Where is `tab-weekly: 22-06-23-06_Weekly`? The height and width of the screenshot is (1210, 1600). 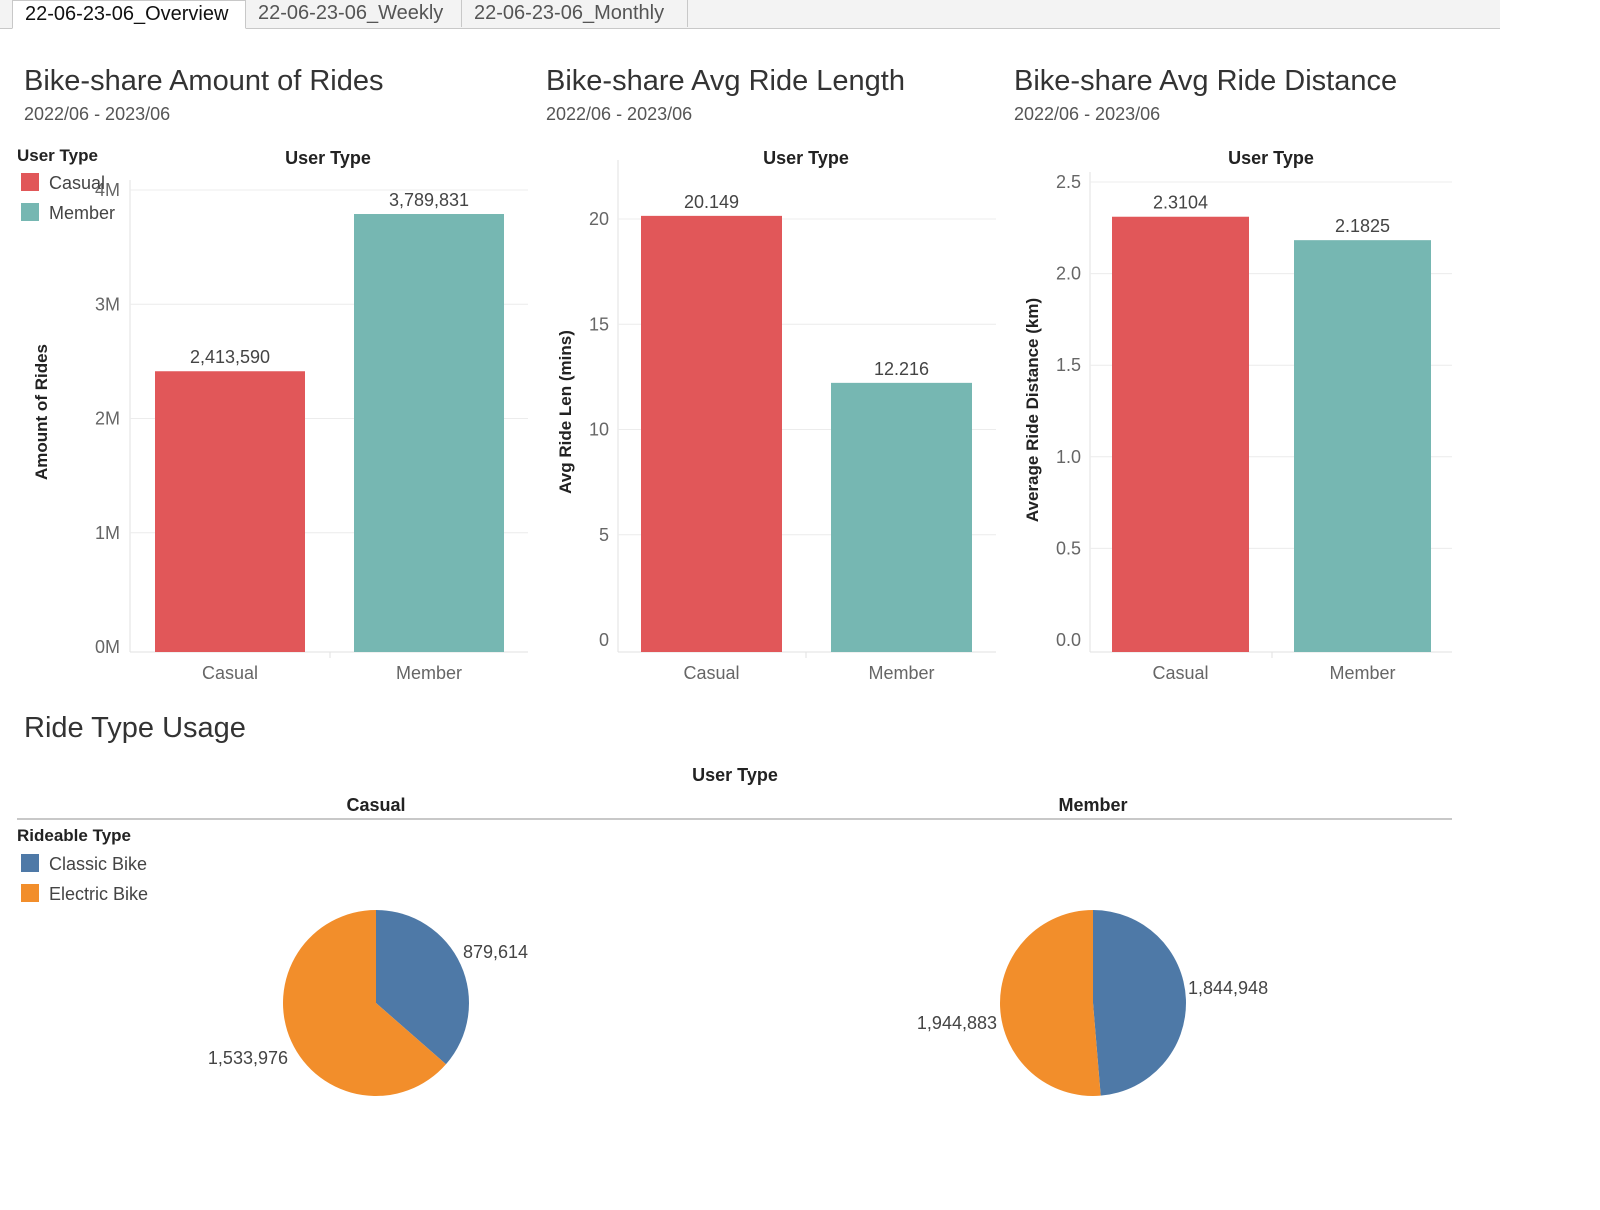
tab-weekly: 22-06-23-06_Weekly is located at coordinates (354, 13).